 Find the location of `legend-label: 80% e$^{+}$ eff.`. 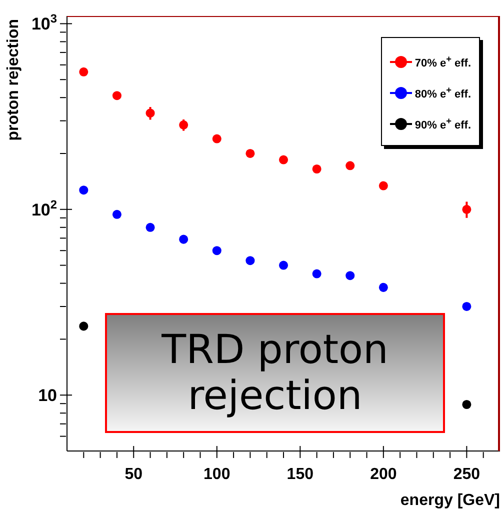

legend-label: 80% e$^{+}$ eff. is located at coordinates (442, 92).